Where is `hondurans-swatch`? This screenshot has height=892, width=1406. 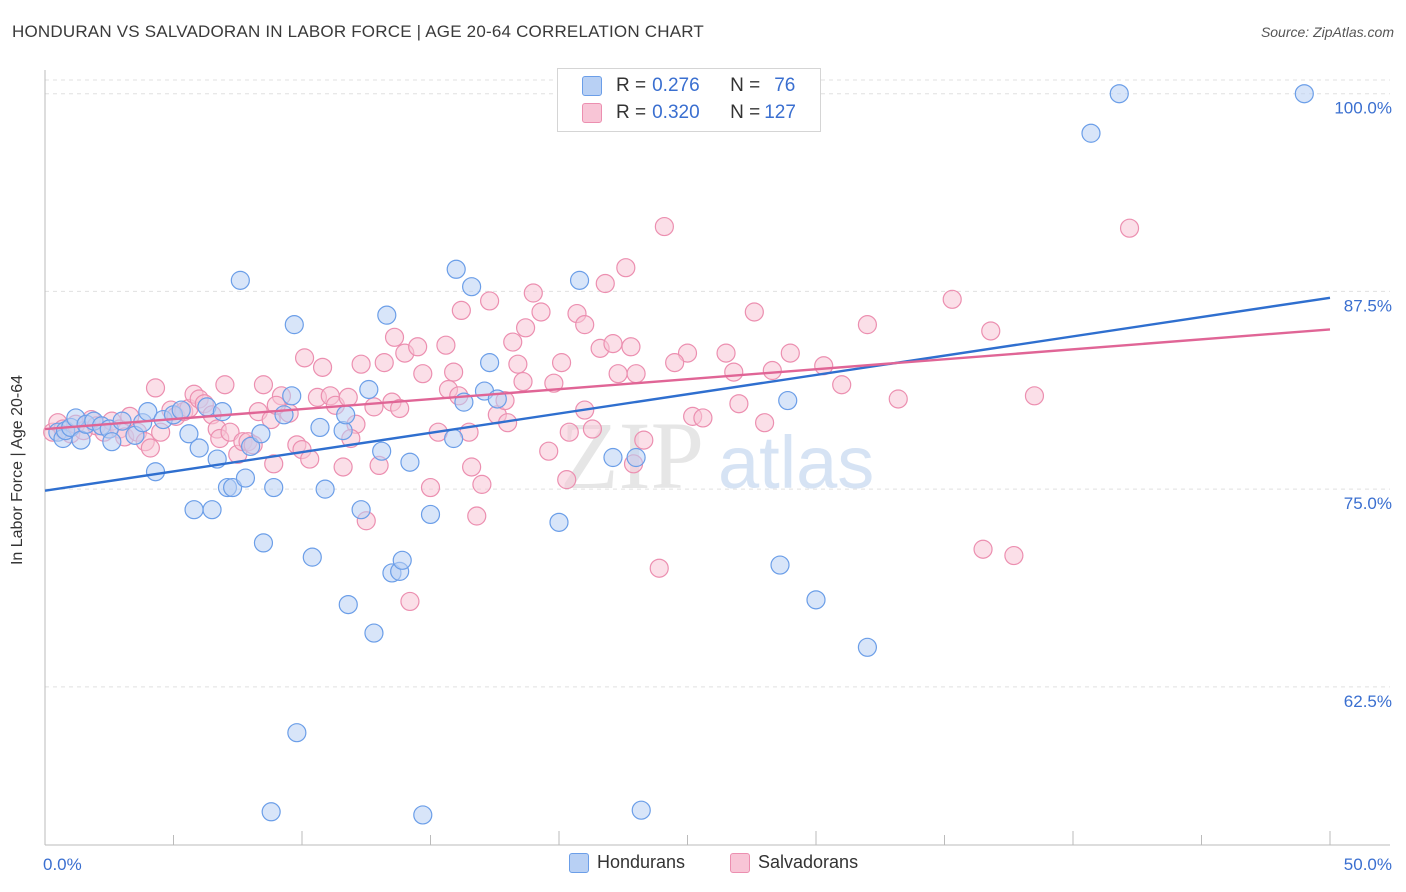
hondurans-swatch is located at coordinates (592, 86).